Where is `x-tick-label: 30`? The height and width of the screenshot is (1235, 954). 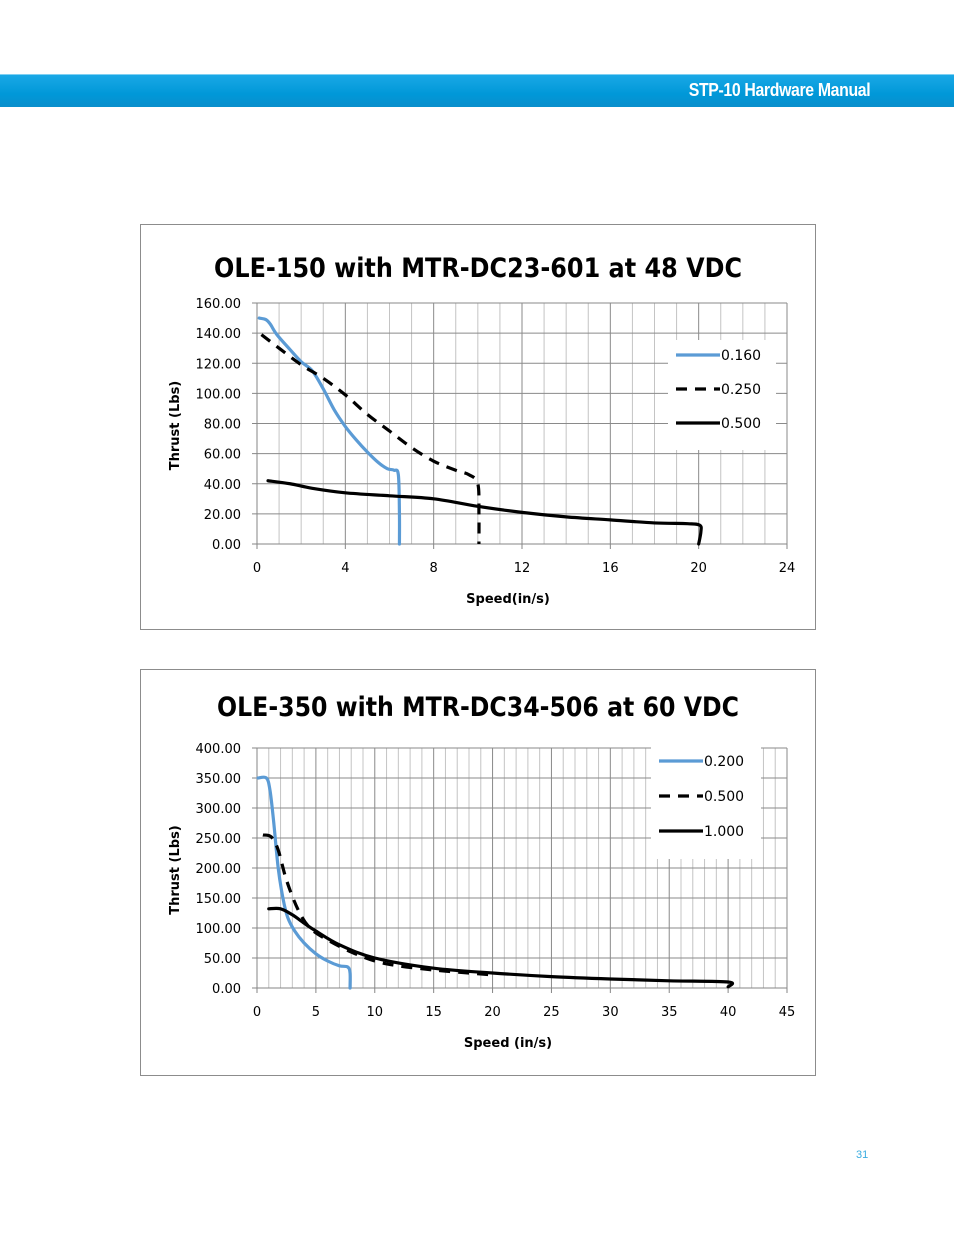
x-tick-label: 30 is located at coordinates (610, 1012).